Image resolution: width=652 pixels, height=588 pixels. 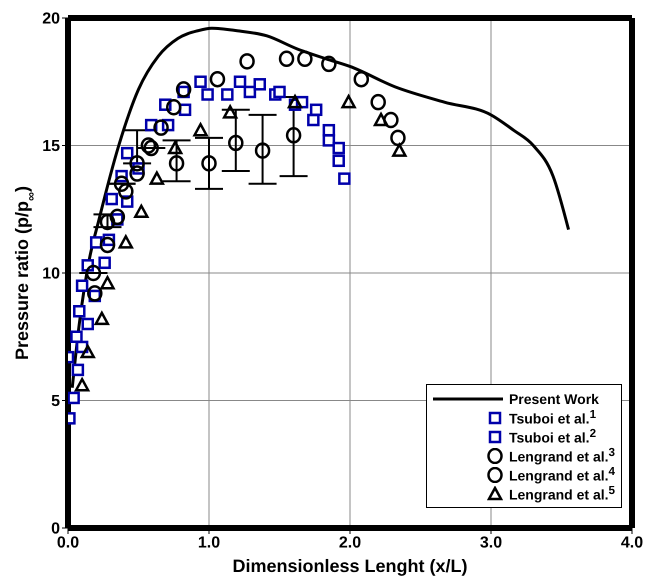 What do you see at coordinates (552, 417) in the screenshot?
I see `legend-label: Tsuboi et al.$^{1}$` at bounding box center [552, 417].